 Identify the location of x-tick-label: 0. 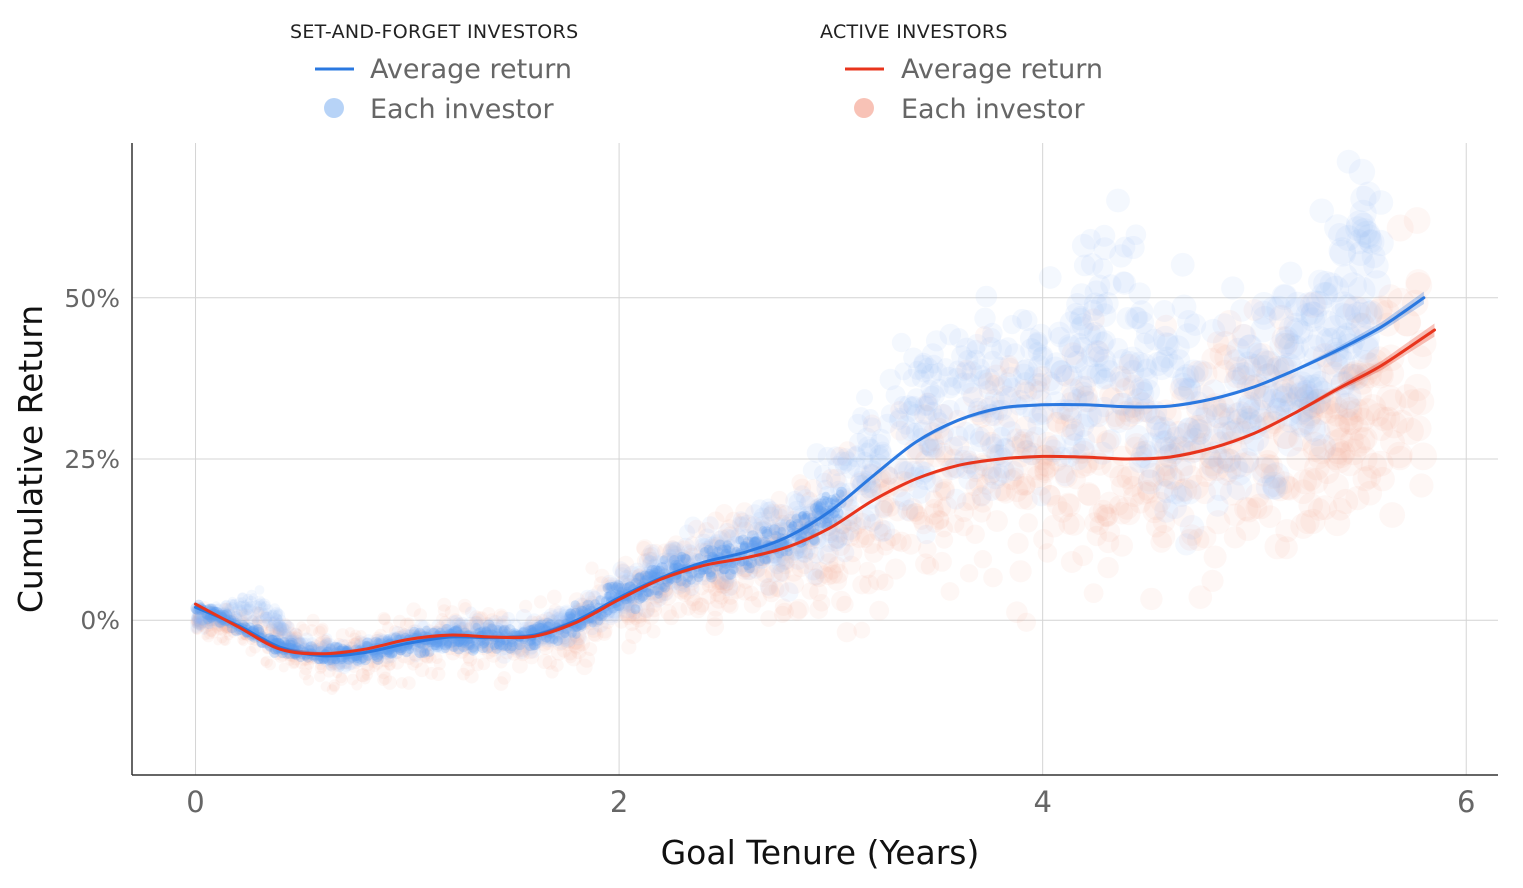
(195, 802).